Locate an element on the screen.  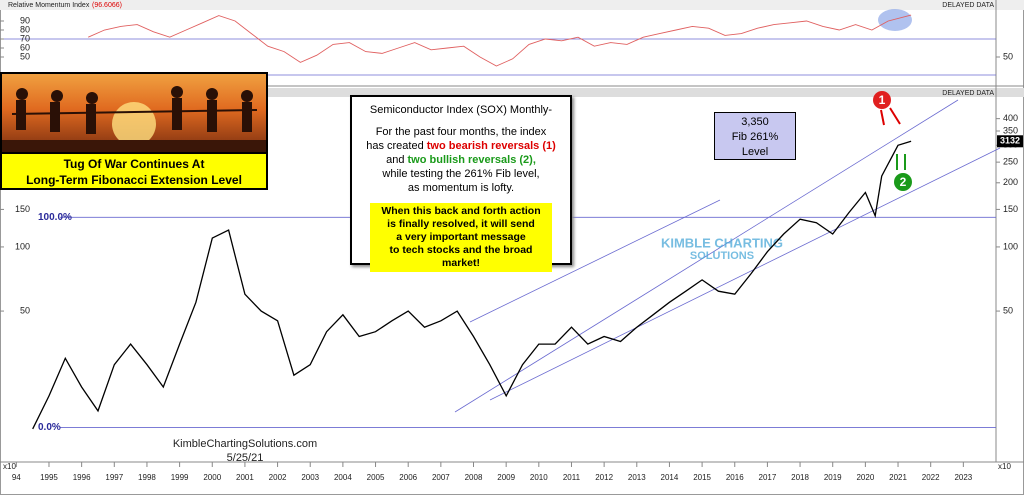
x-tick-label: 2000 is located at coordinates (212, 477).